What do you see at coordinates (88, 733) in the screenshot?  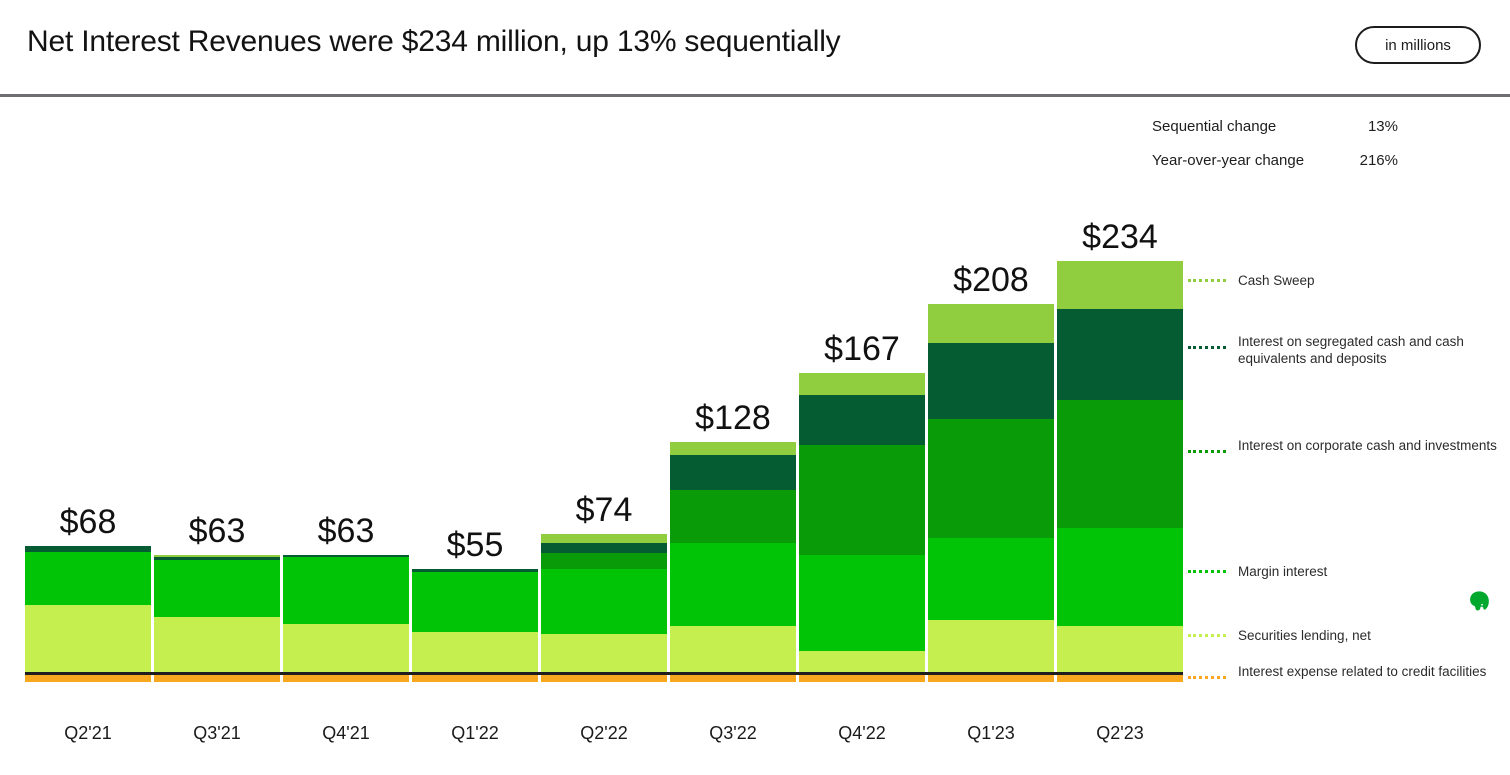 I see `x-axis-label: Q2'21` at bounding box center [88, 733].